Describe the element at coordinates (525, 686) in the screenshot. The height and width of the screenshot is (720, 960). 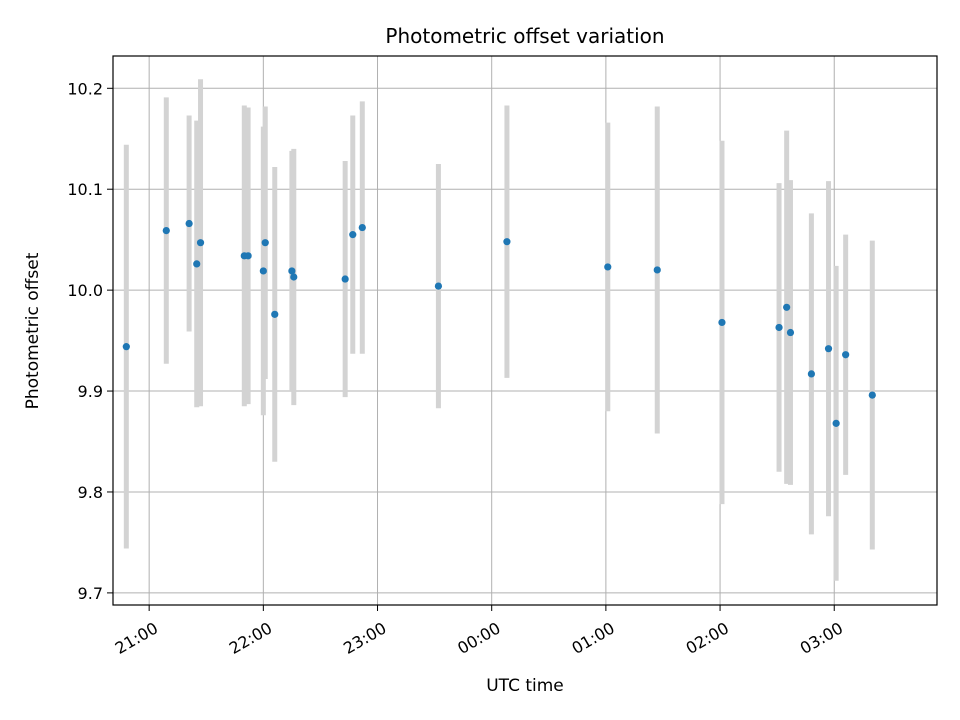
I see `x-axis-title: UTC time` at that location.